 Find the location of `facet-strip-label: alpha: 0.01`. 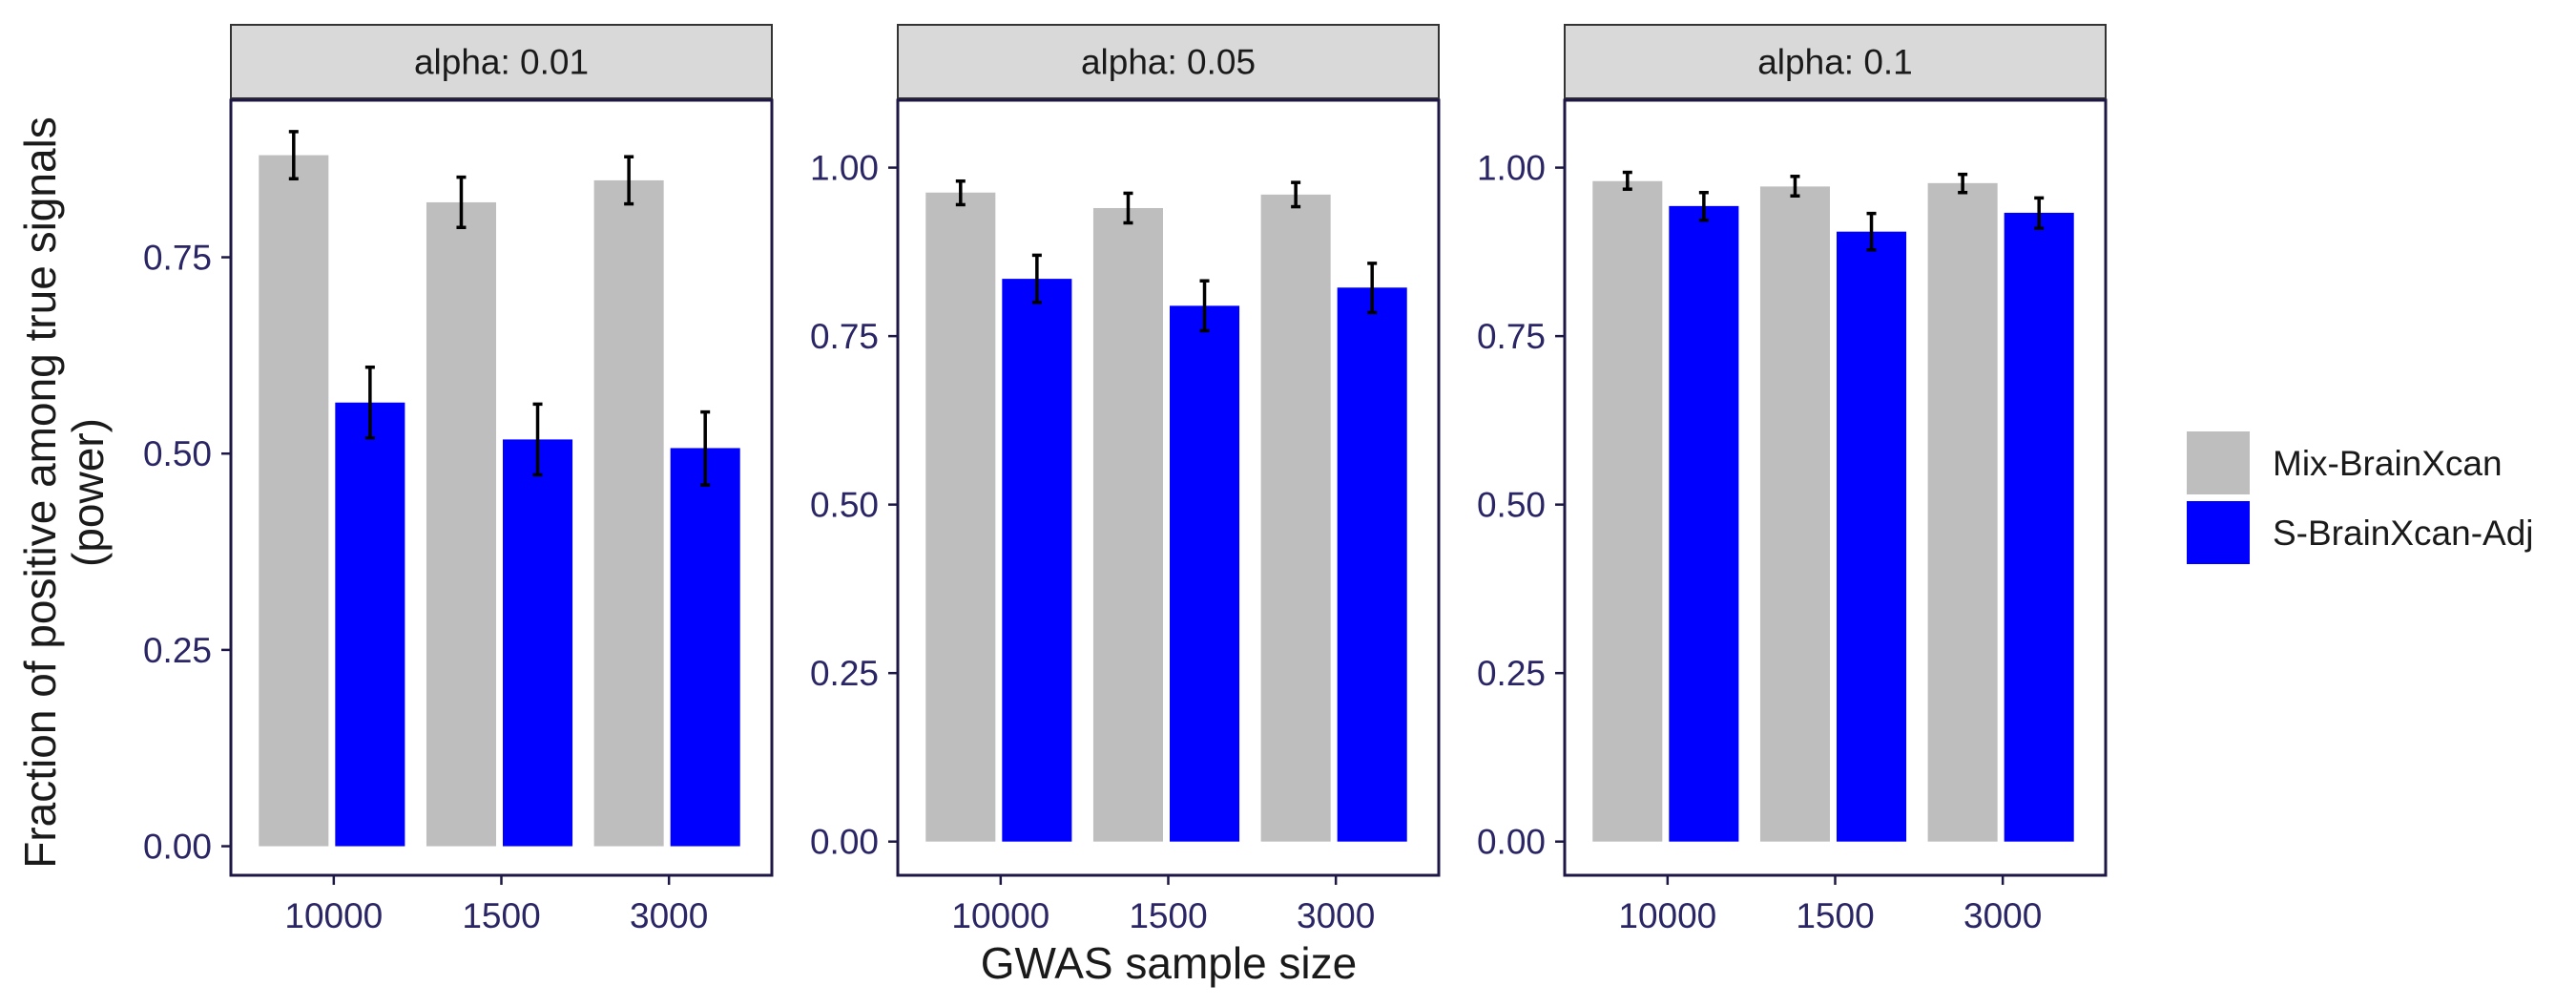

facet-strip-label: alpha: 0.01 is located at coordinates (501, 63).